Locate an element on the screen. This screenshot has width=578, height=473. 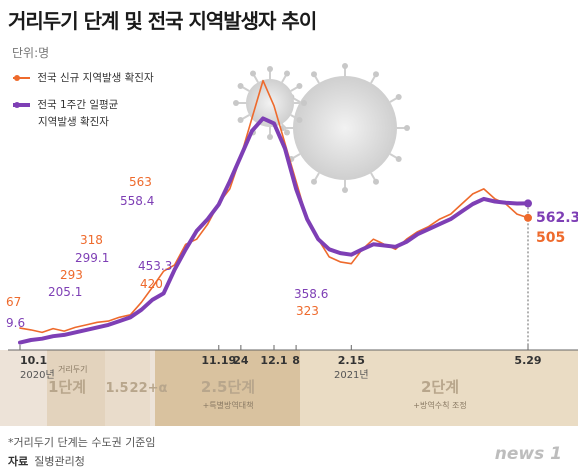
x-tick-label: 8 is located at coordinates (296, 360).